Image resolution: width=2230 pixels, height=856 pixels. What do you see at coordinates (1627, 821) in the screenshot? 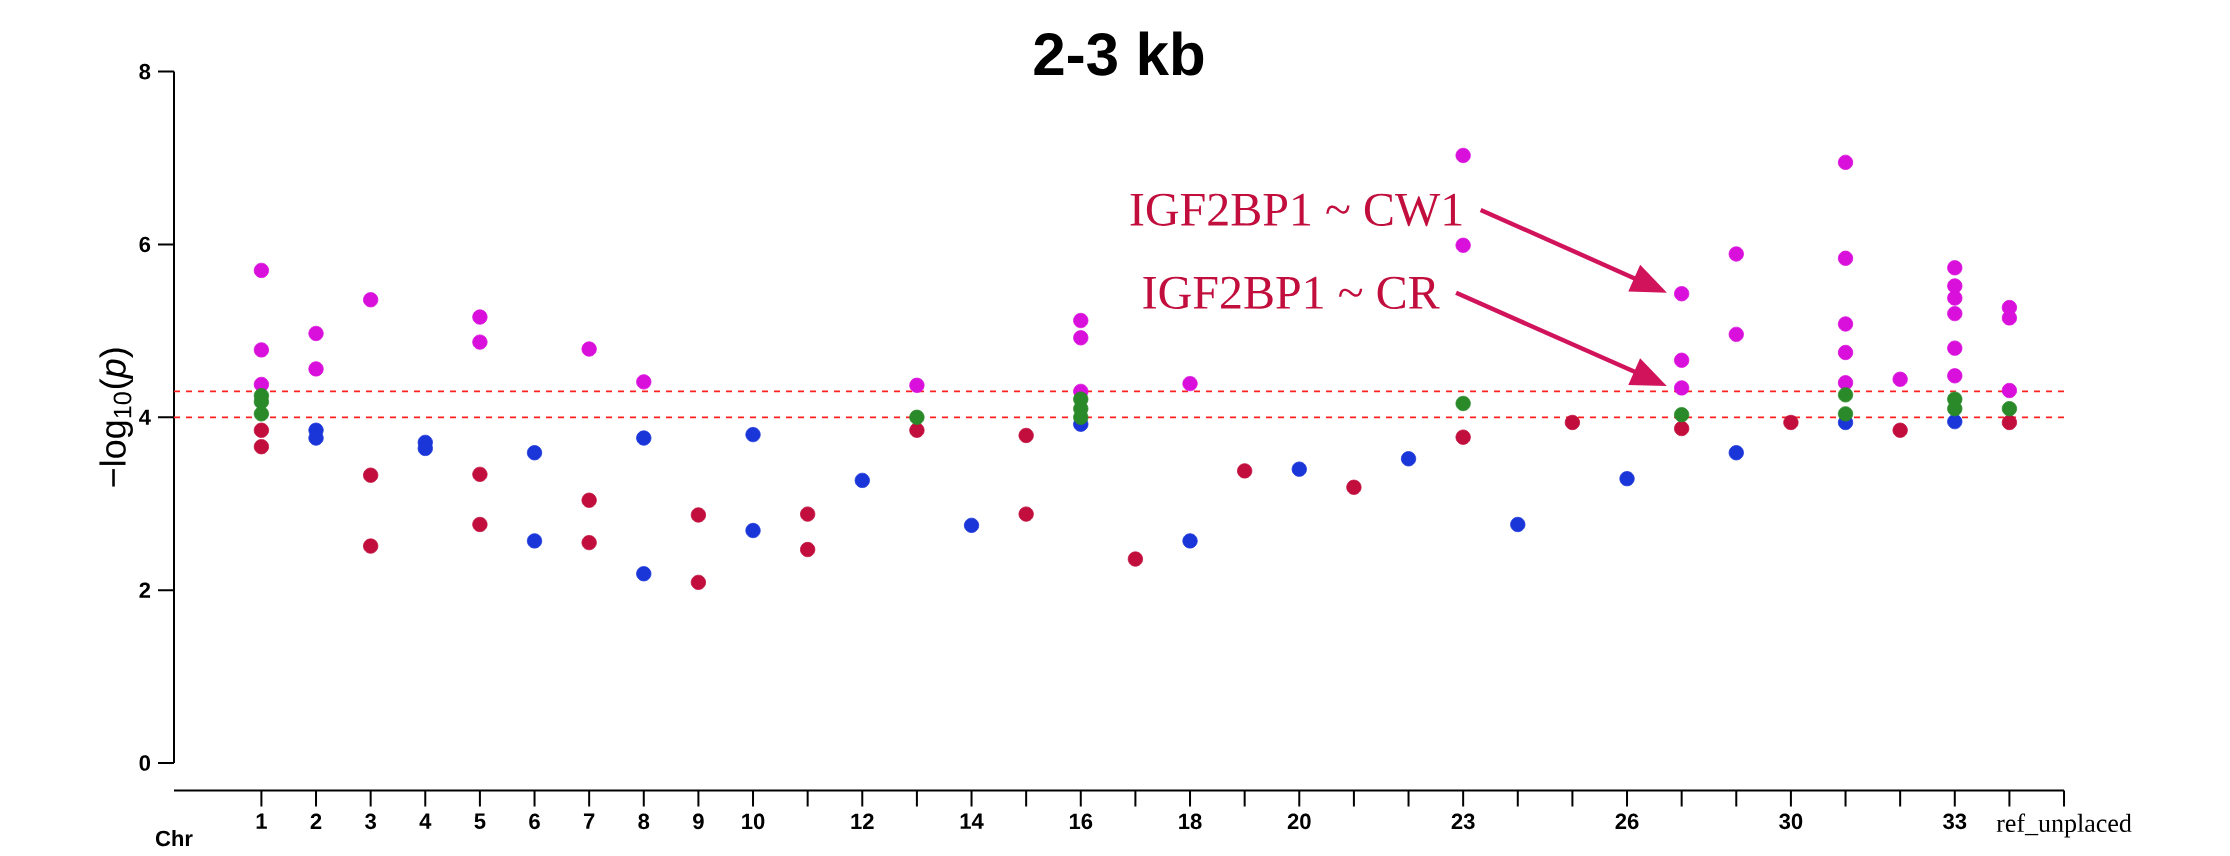
I see `x-tick-label: 26` at bounding box center [1627, 821].